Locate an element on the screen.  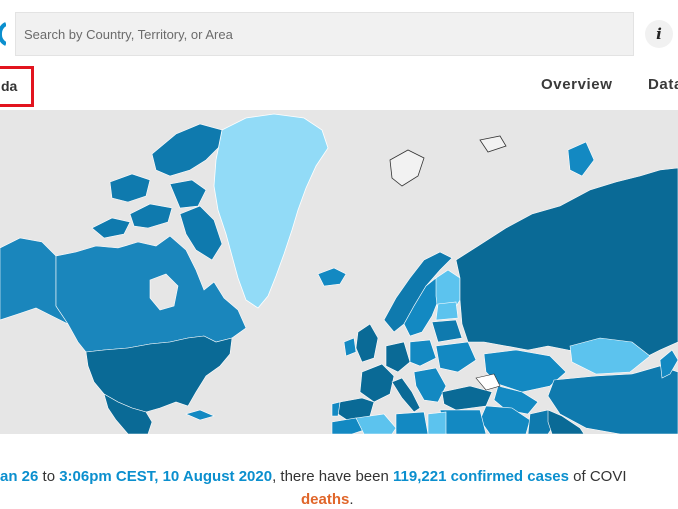
map-region-morocco is located at coordinates (348, 425).